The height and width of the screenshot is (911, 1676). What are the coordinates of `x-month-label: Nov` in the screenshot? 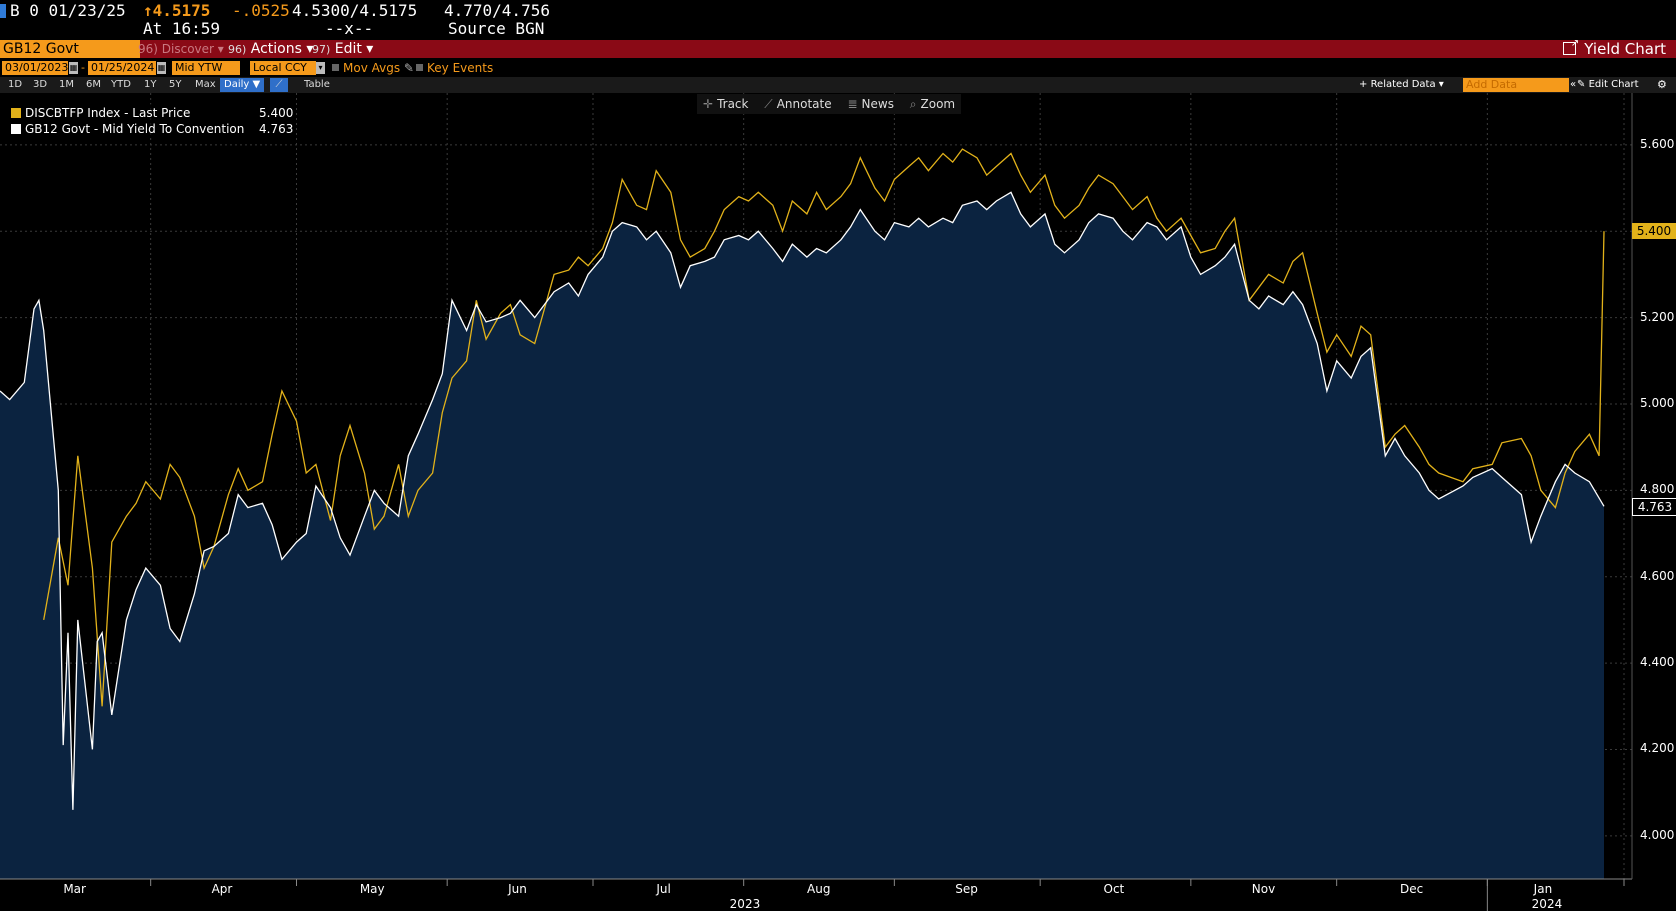 It's located at (1263, 889).